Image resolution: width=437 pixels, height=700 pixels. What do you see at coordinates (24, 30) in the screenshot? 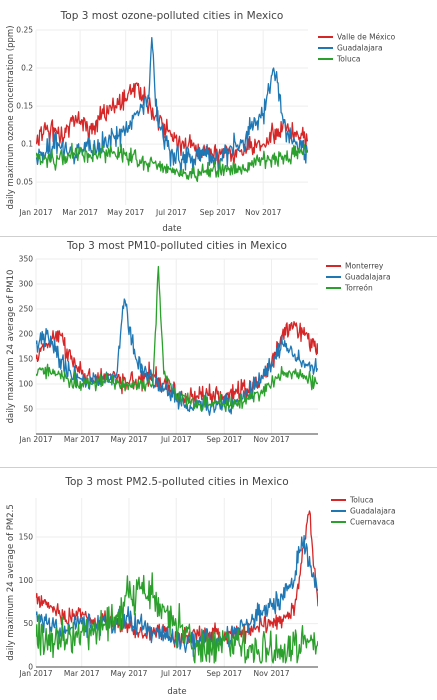
I see `y-tick-label: 0.25` at bounding box center [24, 30].